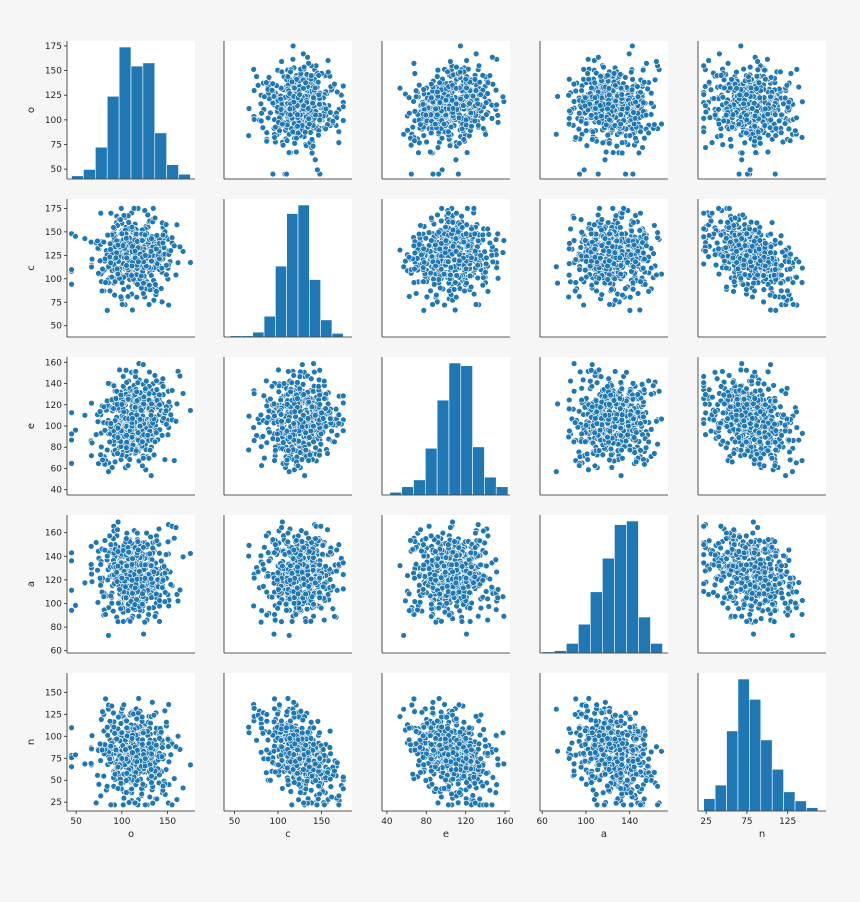 The image size is (860, 902). Describe the element at coordinates (287, 426) in the screenshot. I see `panel-e-vs-c` at that location.